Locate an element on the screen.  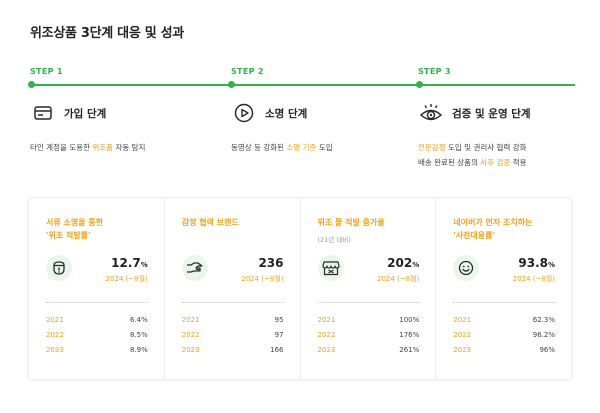
step-3-desc: 전문감정 도입 및 권리사 협력 강화 배송 완료된 상품의 사후 검증 적용 is located at coordinates (472, 155).